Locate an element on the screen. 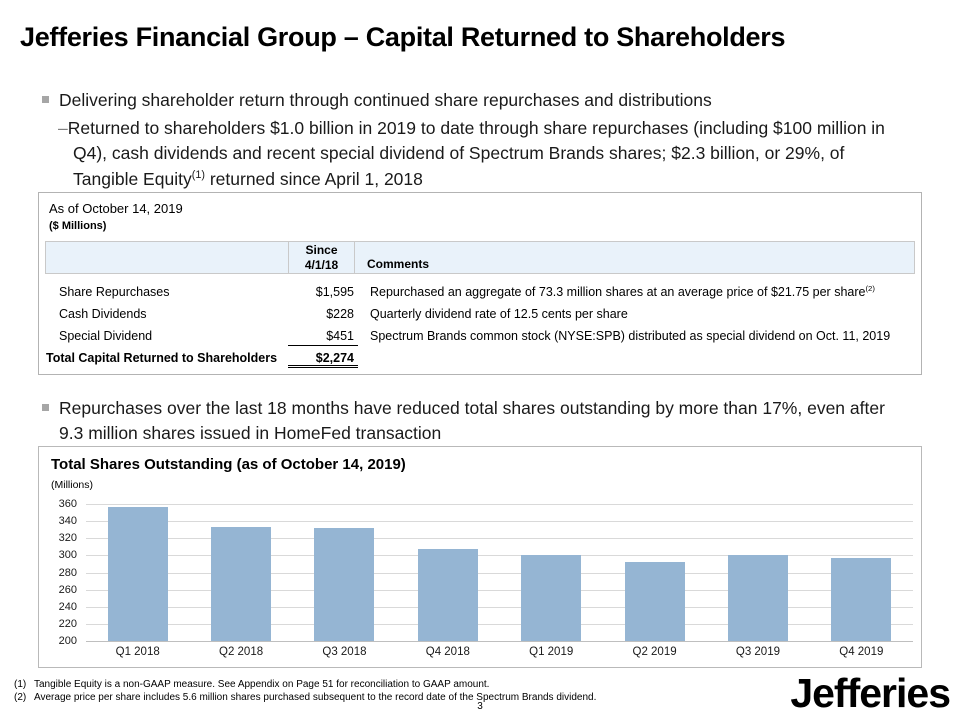  chart-y-axis-labels: 200 220 240 260 280 300 320 340 360 is located at coordinates (62, 572).